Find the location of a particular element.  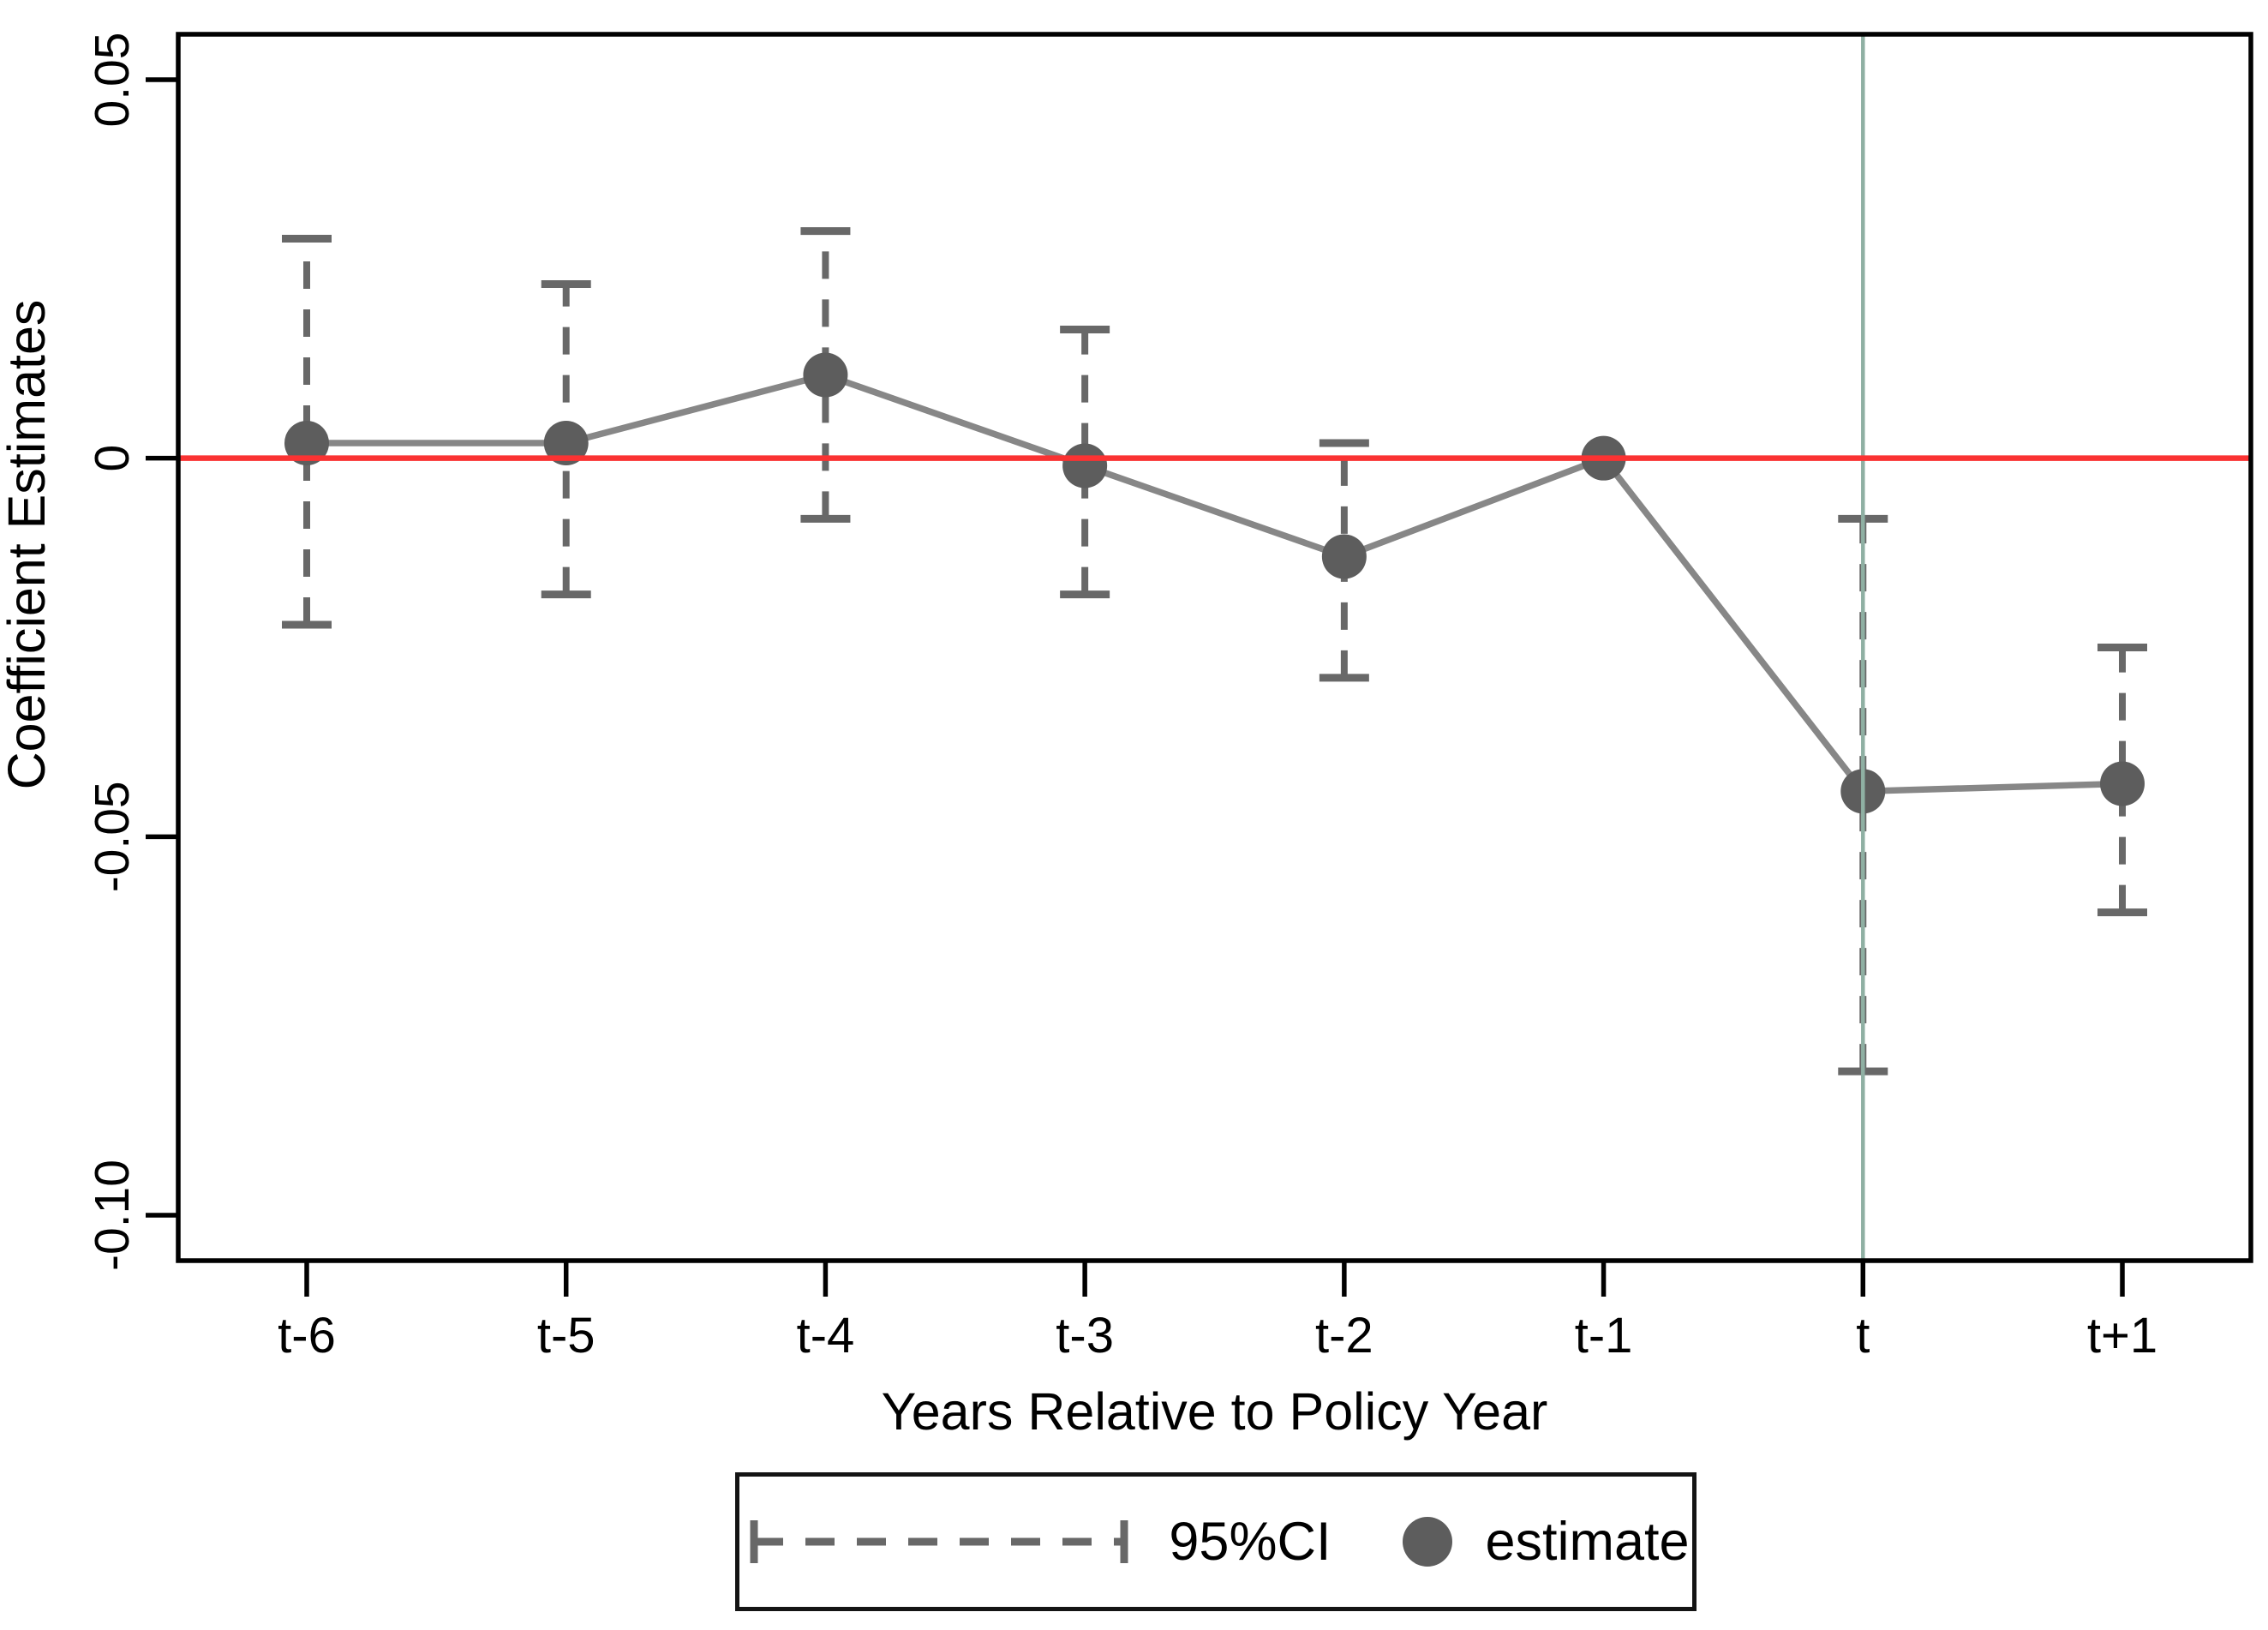

x-tick-label: t-1 is located at coordinates (1604, 1335).